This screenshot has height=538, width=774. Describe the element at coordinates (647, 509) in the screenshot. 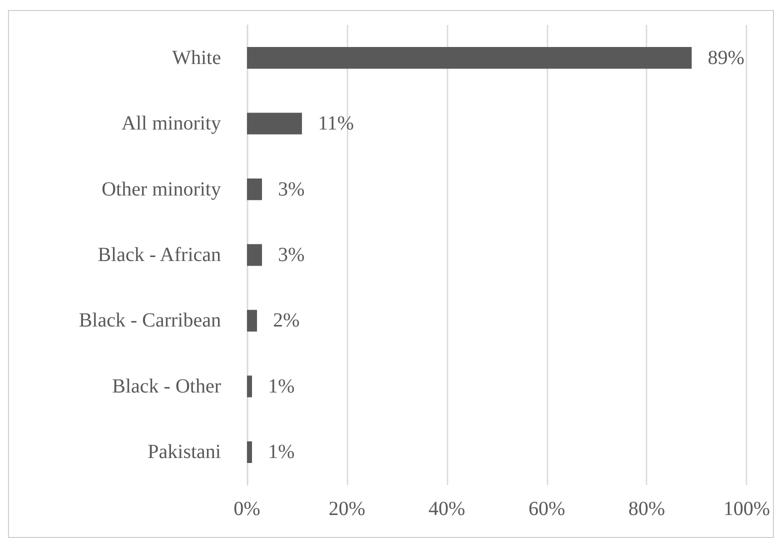

I see `x-tick-label: 80%` at that location.